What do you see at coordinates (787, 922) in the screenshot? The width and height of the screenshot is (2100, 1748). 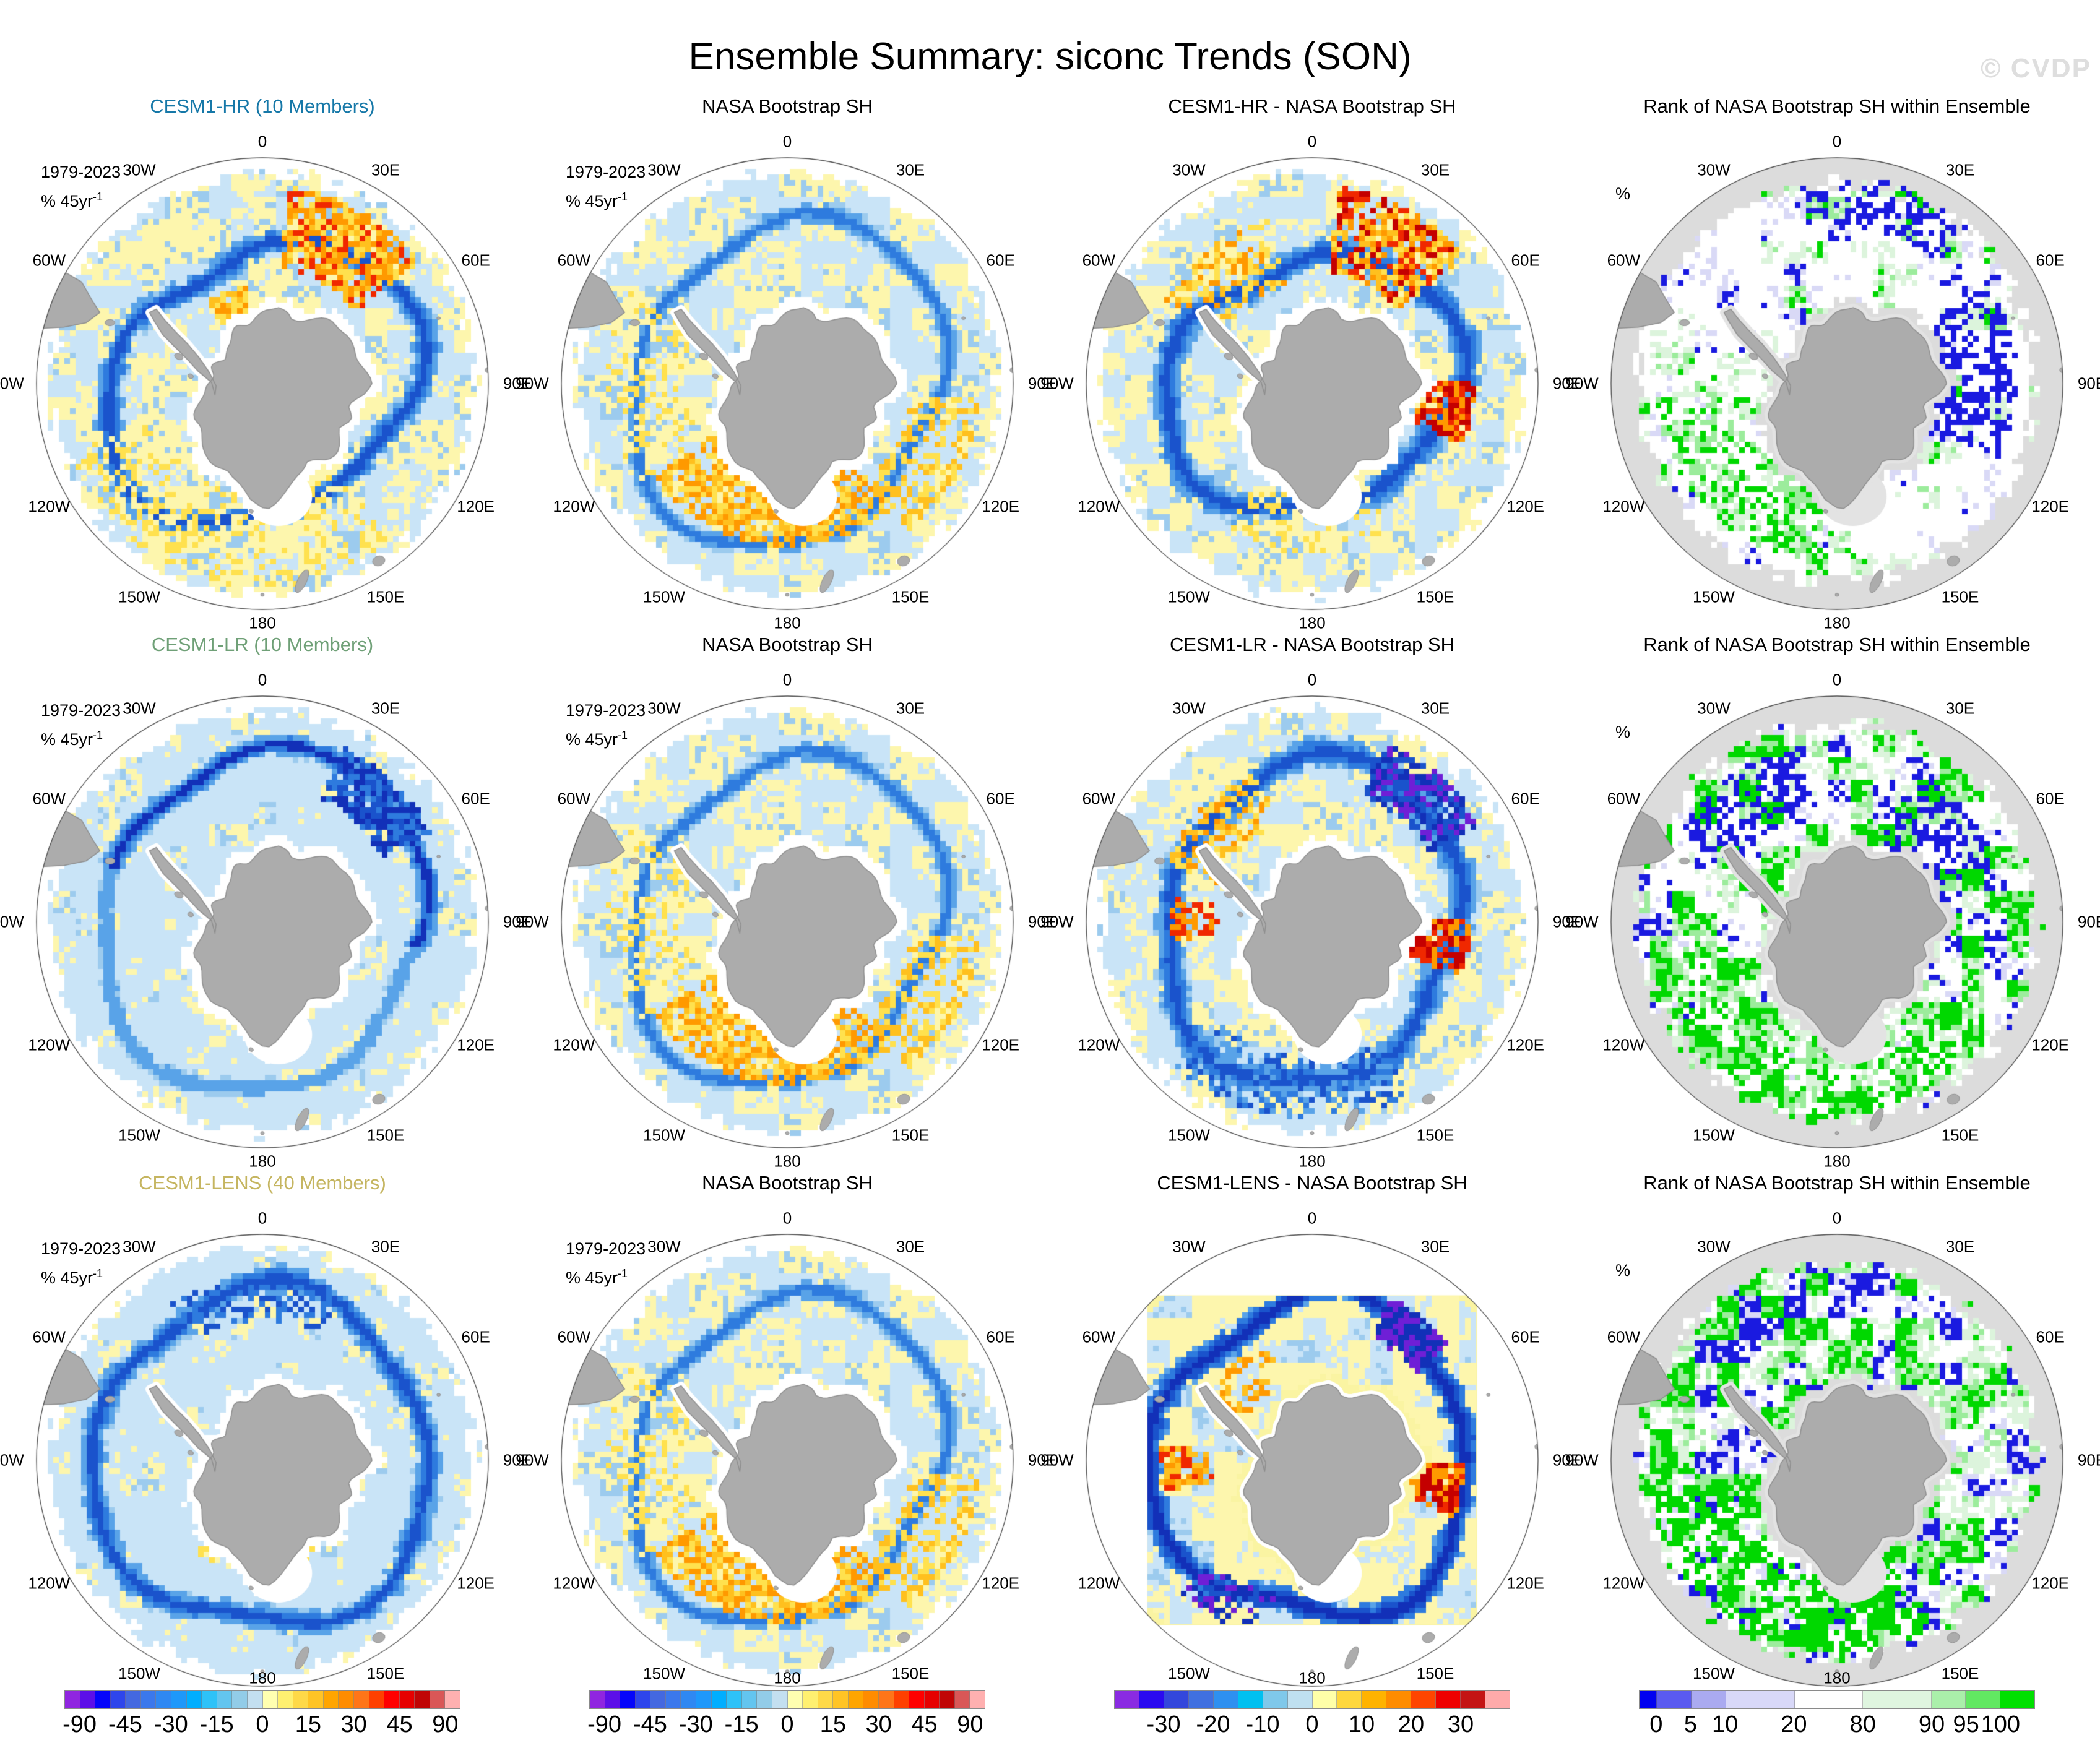 I see `map-canvas-obs` at bounding box center [787, 922].